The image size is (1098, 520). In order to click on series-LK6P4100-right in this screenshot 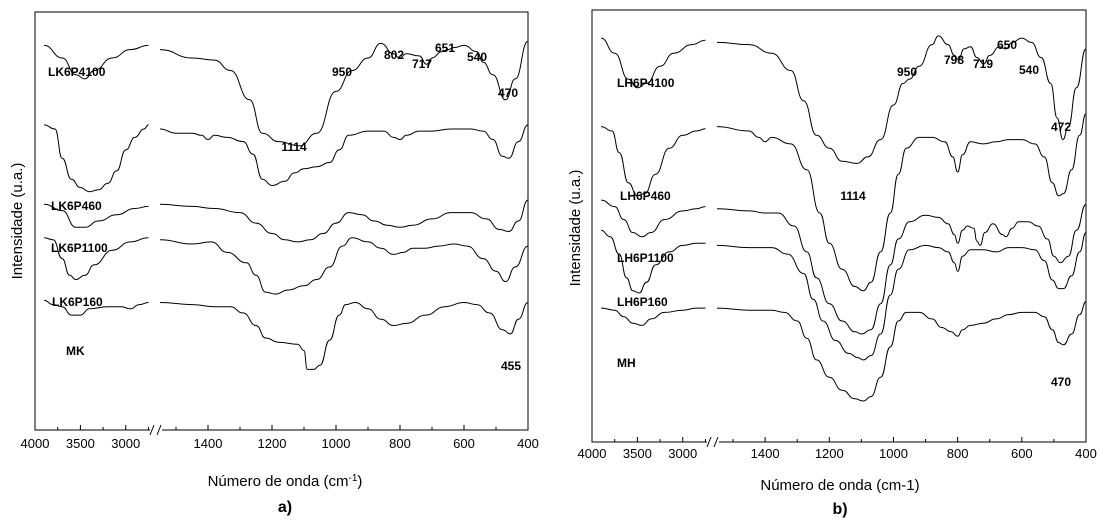, I will do `click(344, 93)`.